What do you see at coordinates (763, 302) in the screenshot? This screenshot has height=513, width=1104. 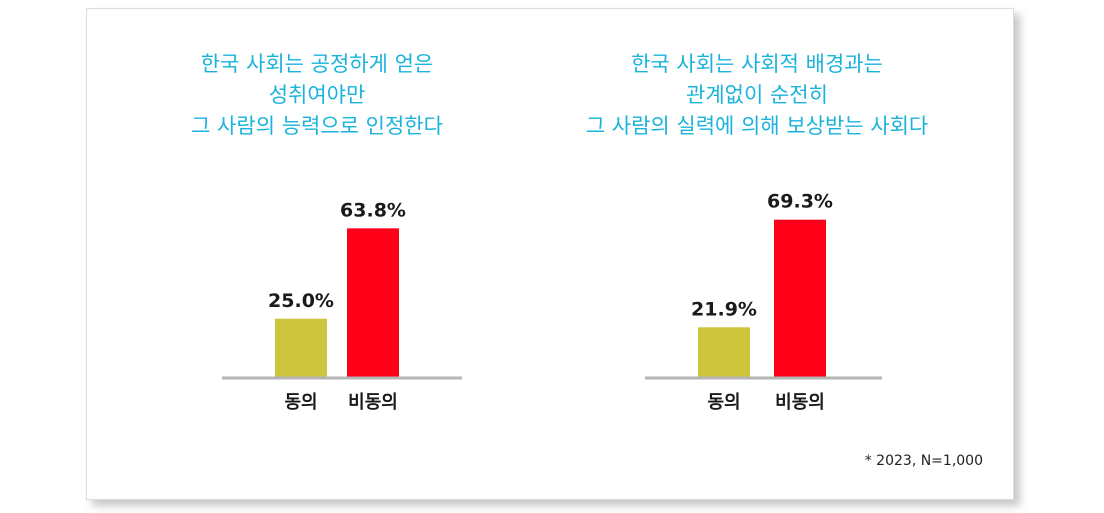 I see `bar-plot: 21.9% 동의 69.3% 비동의` at bounding box center [763, 302].